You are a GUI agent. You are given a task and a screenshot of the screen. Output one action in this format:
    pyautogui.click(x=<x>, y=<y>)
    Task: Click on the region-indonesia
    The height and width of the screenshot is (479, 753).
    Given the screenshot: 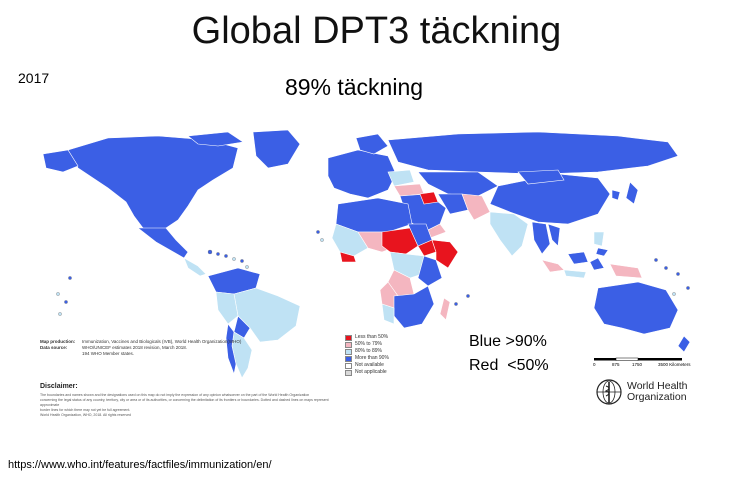 What is the action you would take?
    pyautogui.click(x=592, y=255)
    